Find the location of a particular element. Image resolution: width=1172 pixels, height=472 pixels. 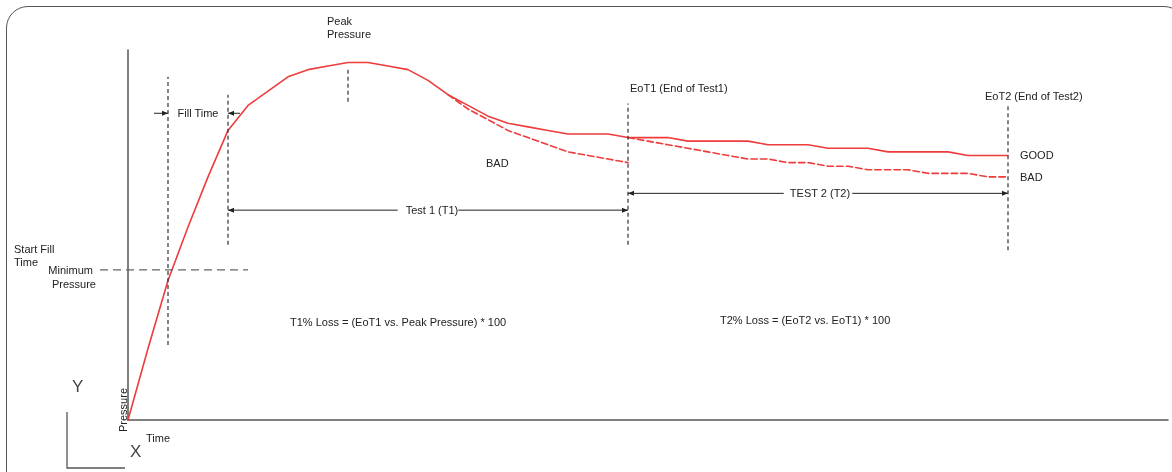

series-label: GOOD is located at coordinates (1037, 155).